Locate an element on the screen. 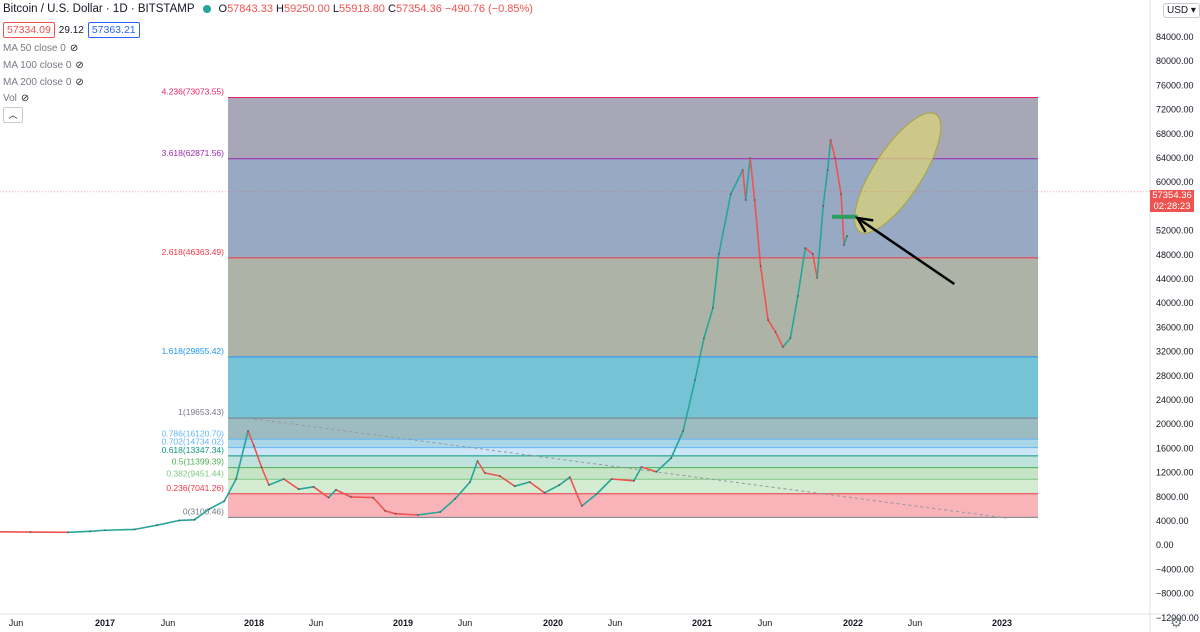  collapse-legend-button: ︿ is located at coordinates (13, 115).